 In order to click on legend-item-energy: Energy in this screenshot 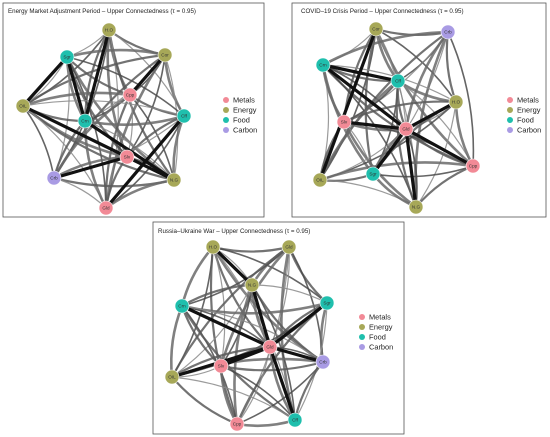, I will do `click(240, 110)`.